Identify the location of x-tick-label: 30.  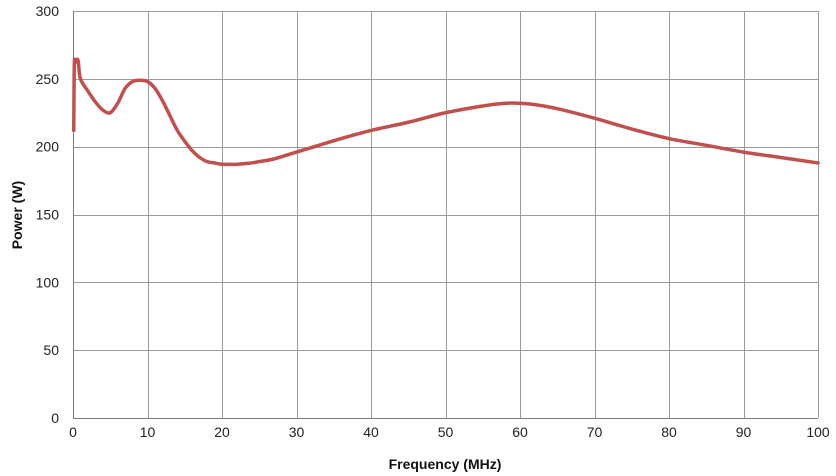
(297, 432).